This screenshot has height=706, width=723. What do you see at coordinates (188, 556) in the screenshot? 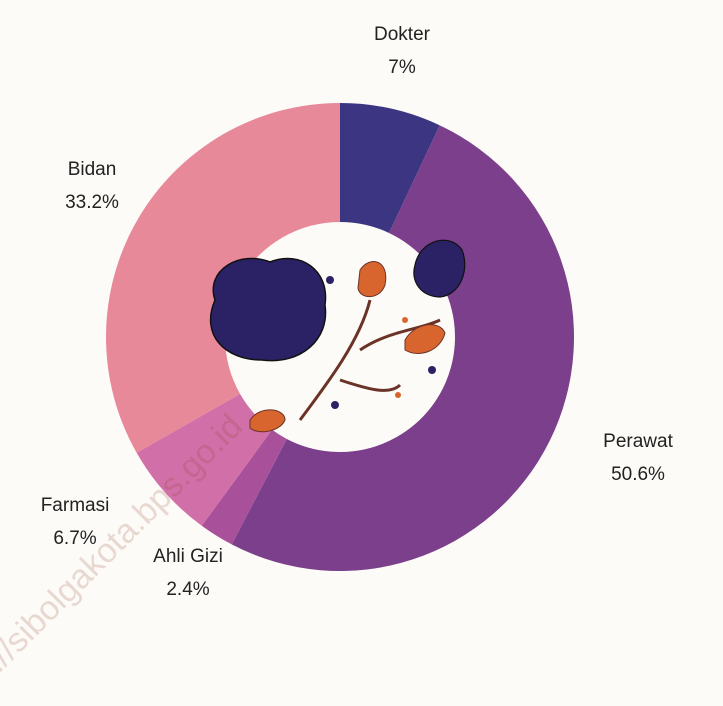
I see `slice-label: Ahli Gizi` at bounding box center [188, 556].